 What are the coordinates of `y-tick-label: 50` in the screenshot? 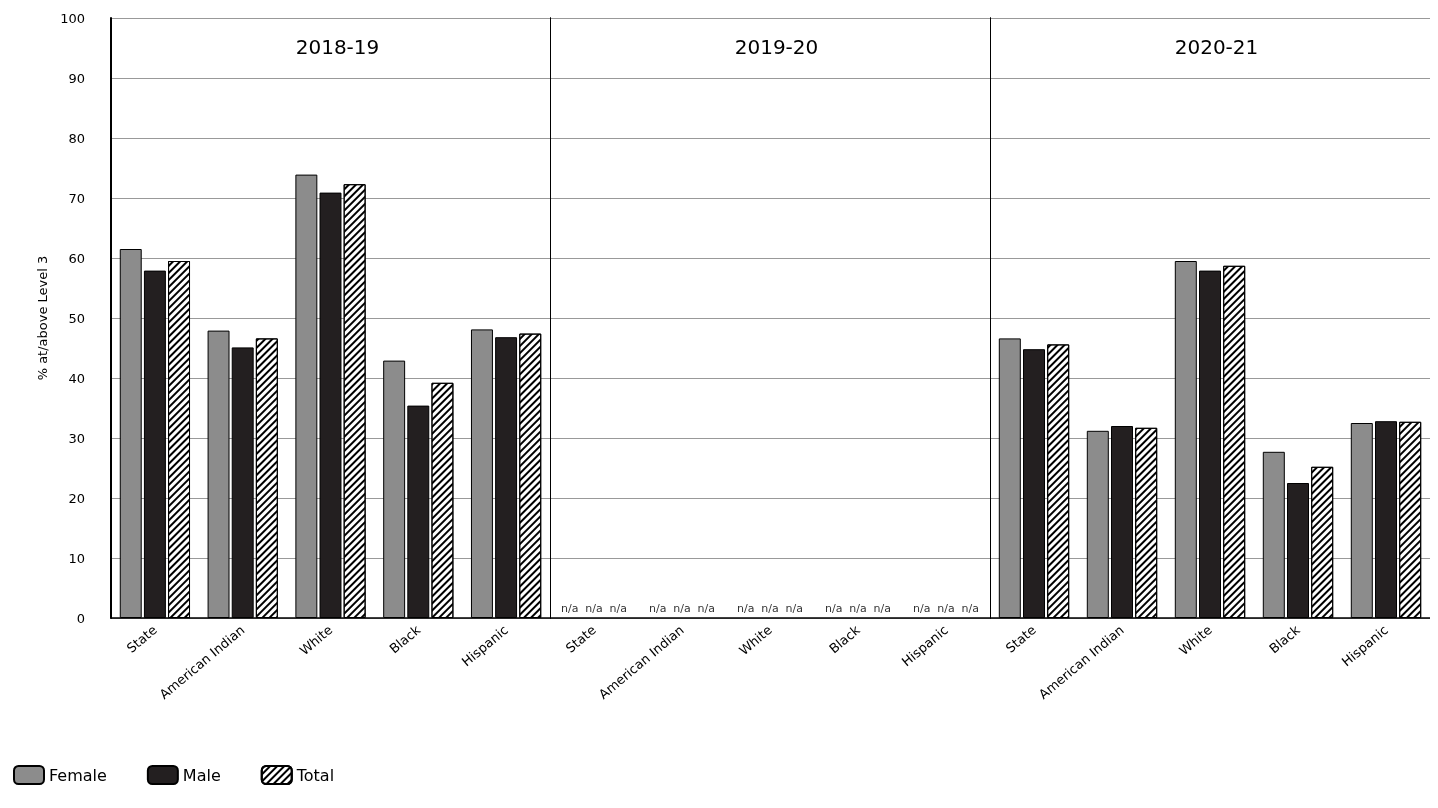 It's located at (76, 318).